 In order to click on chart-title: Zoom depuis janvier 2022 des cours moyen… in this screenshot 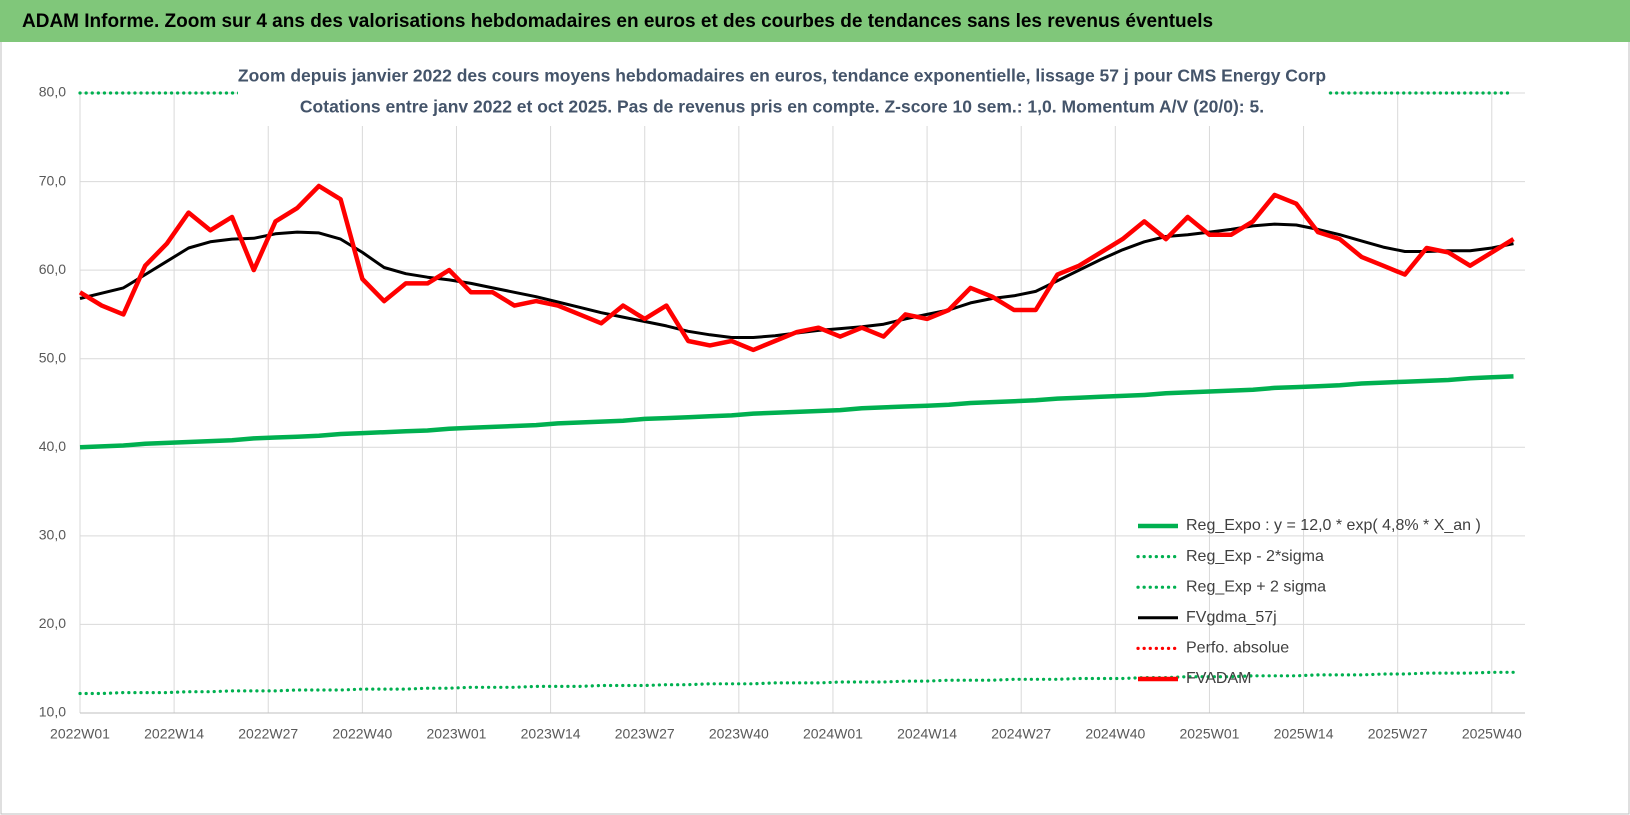, I will do `click(782, 76)`.